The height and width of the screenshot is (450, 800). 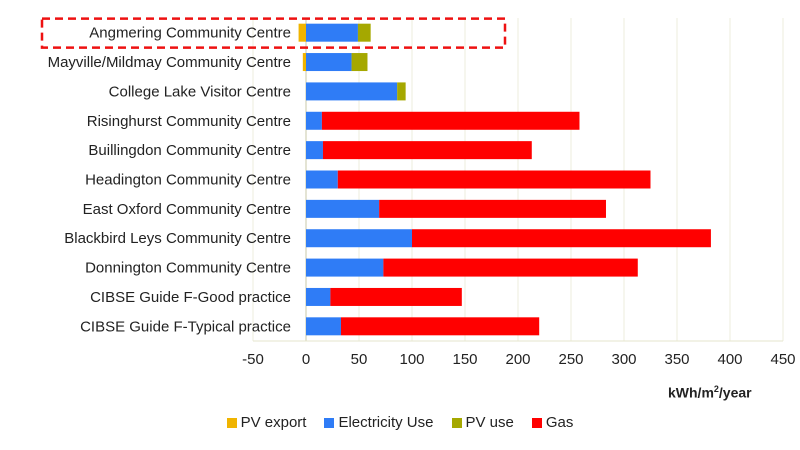 I want to click on category-label: Headington Community Centre, so click(x=188, y=180).